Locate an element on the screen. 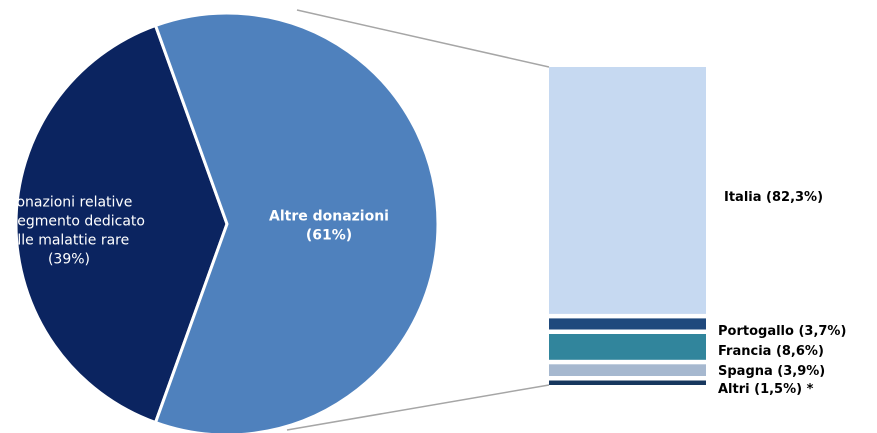 The height and width of the screenshot is (433, 877). connector-line-top is located at coordinates (423, 38).